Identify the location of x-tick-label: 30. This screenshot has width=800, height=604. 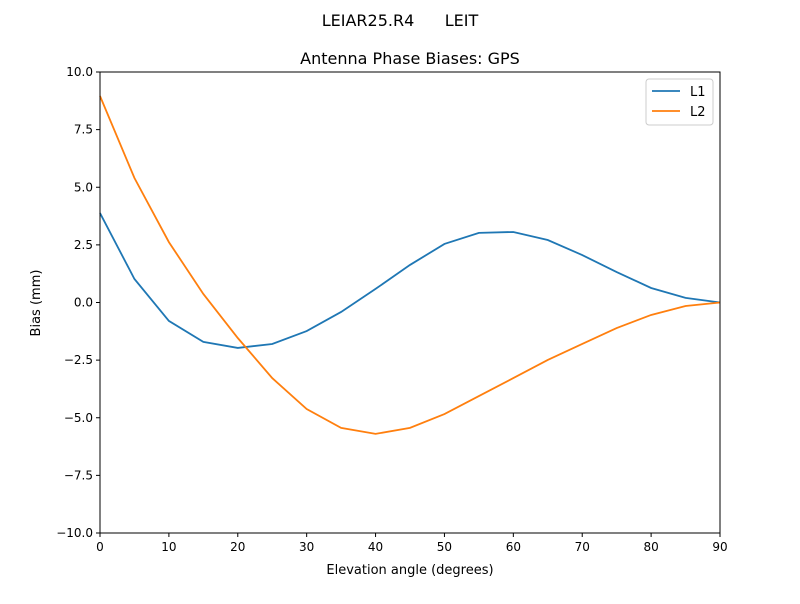
(306, 547).